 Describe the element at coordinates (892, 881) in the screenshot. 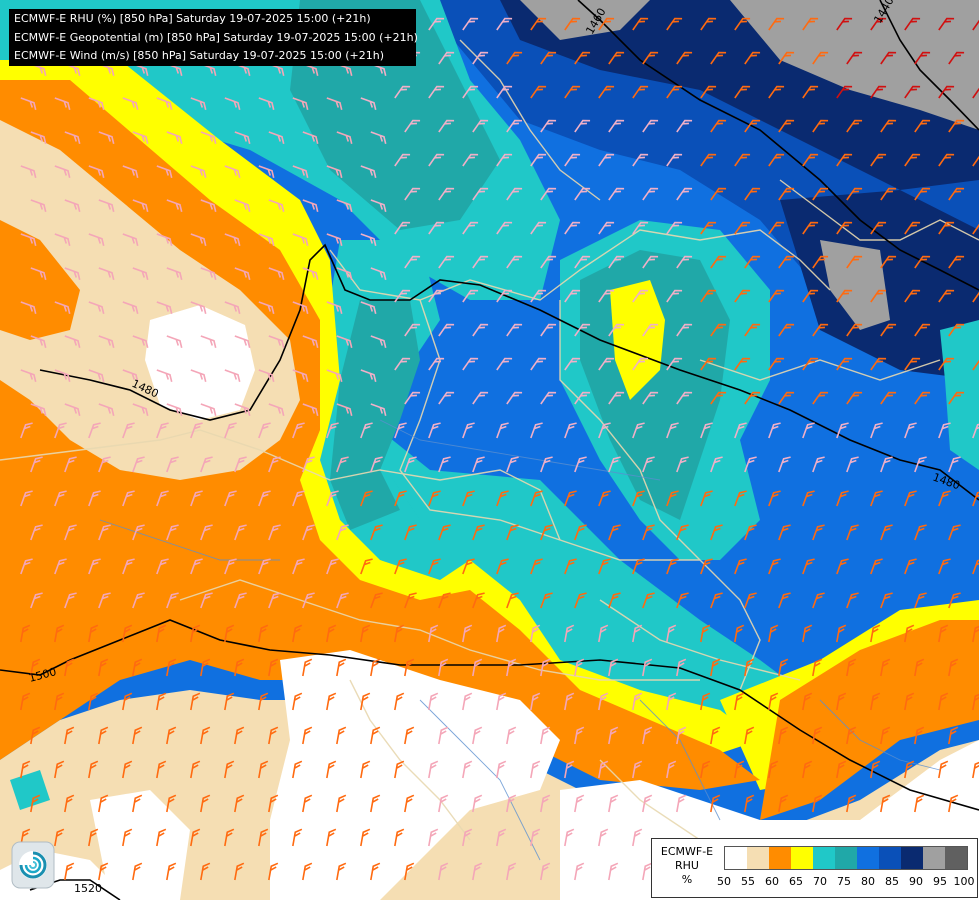

I see `legend-tick-label: 85` at that location.